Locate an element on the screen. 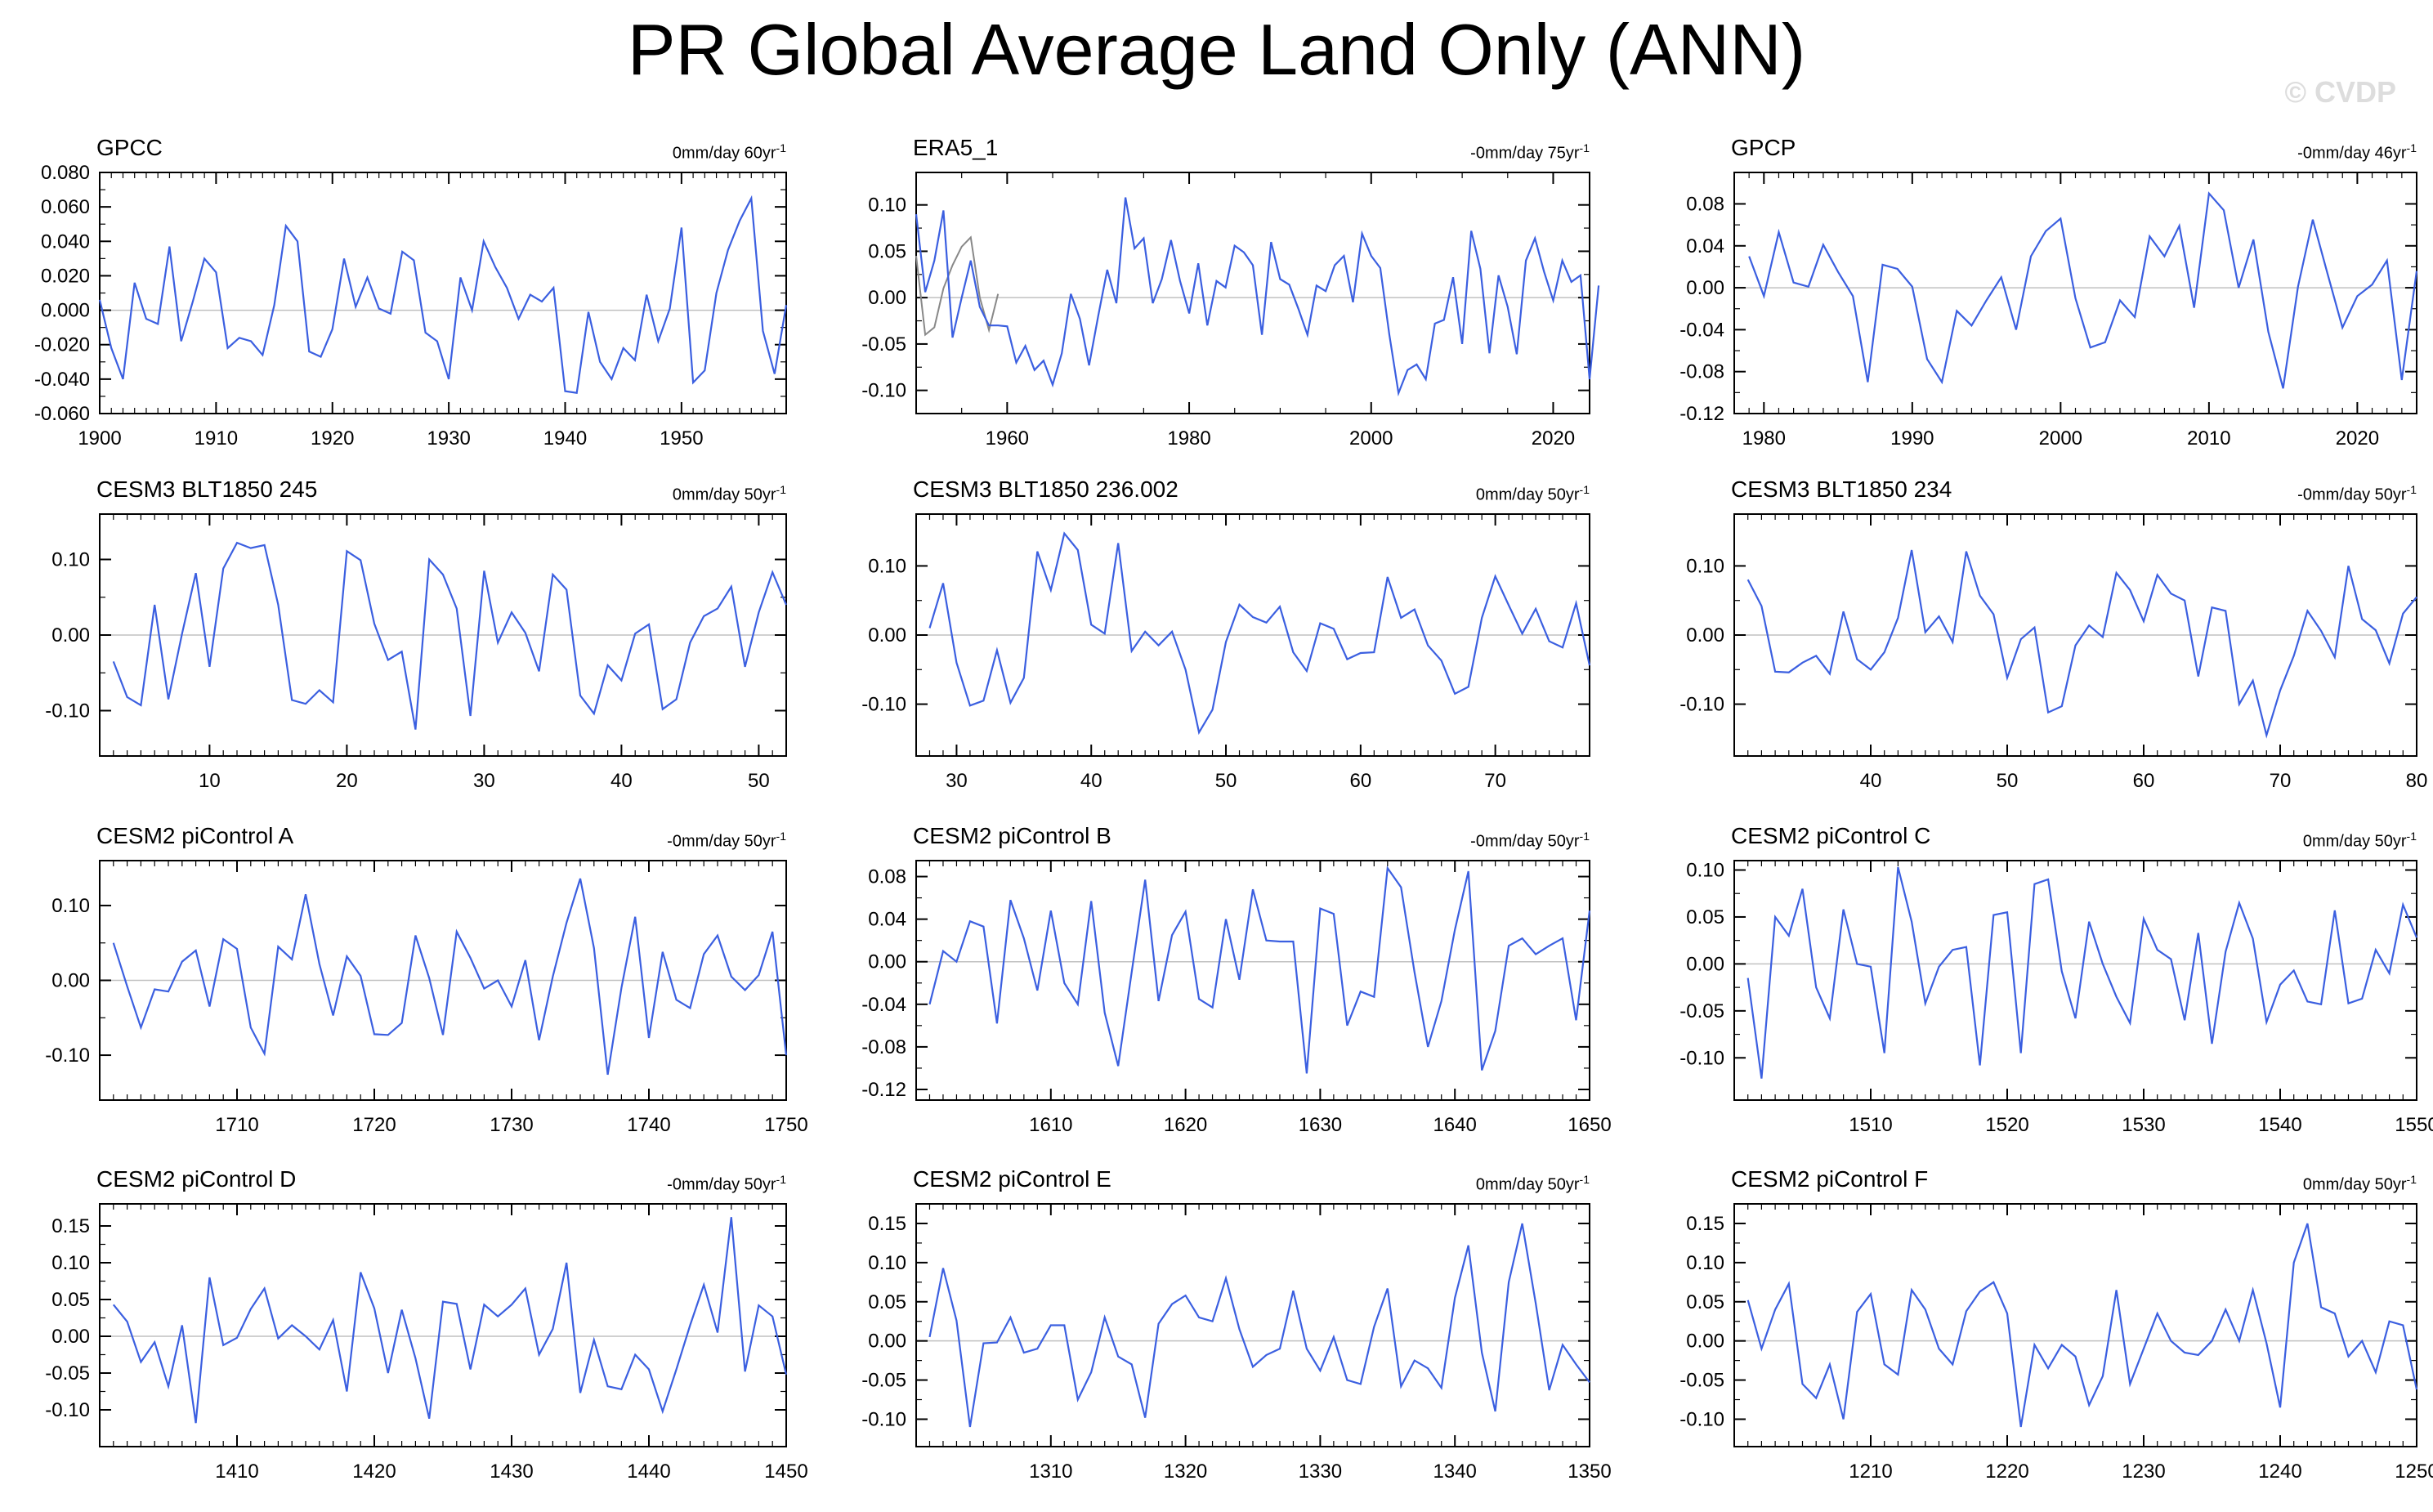  panel-title-cesm3-blt1850-234: CESM3 BLT1850 234 is located at coordinates (1841, 489).